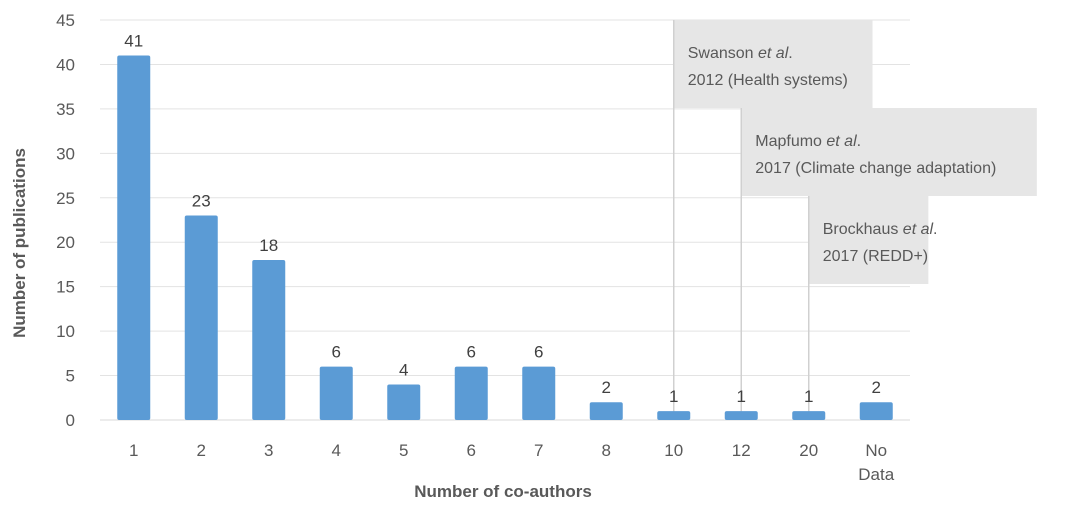 This screenshot has width=1075, height=508. What do you see at coordinates (876, 450) in the screenshot?
I see `x-tick-label: No` at bounding box center [876, 450].